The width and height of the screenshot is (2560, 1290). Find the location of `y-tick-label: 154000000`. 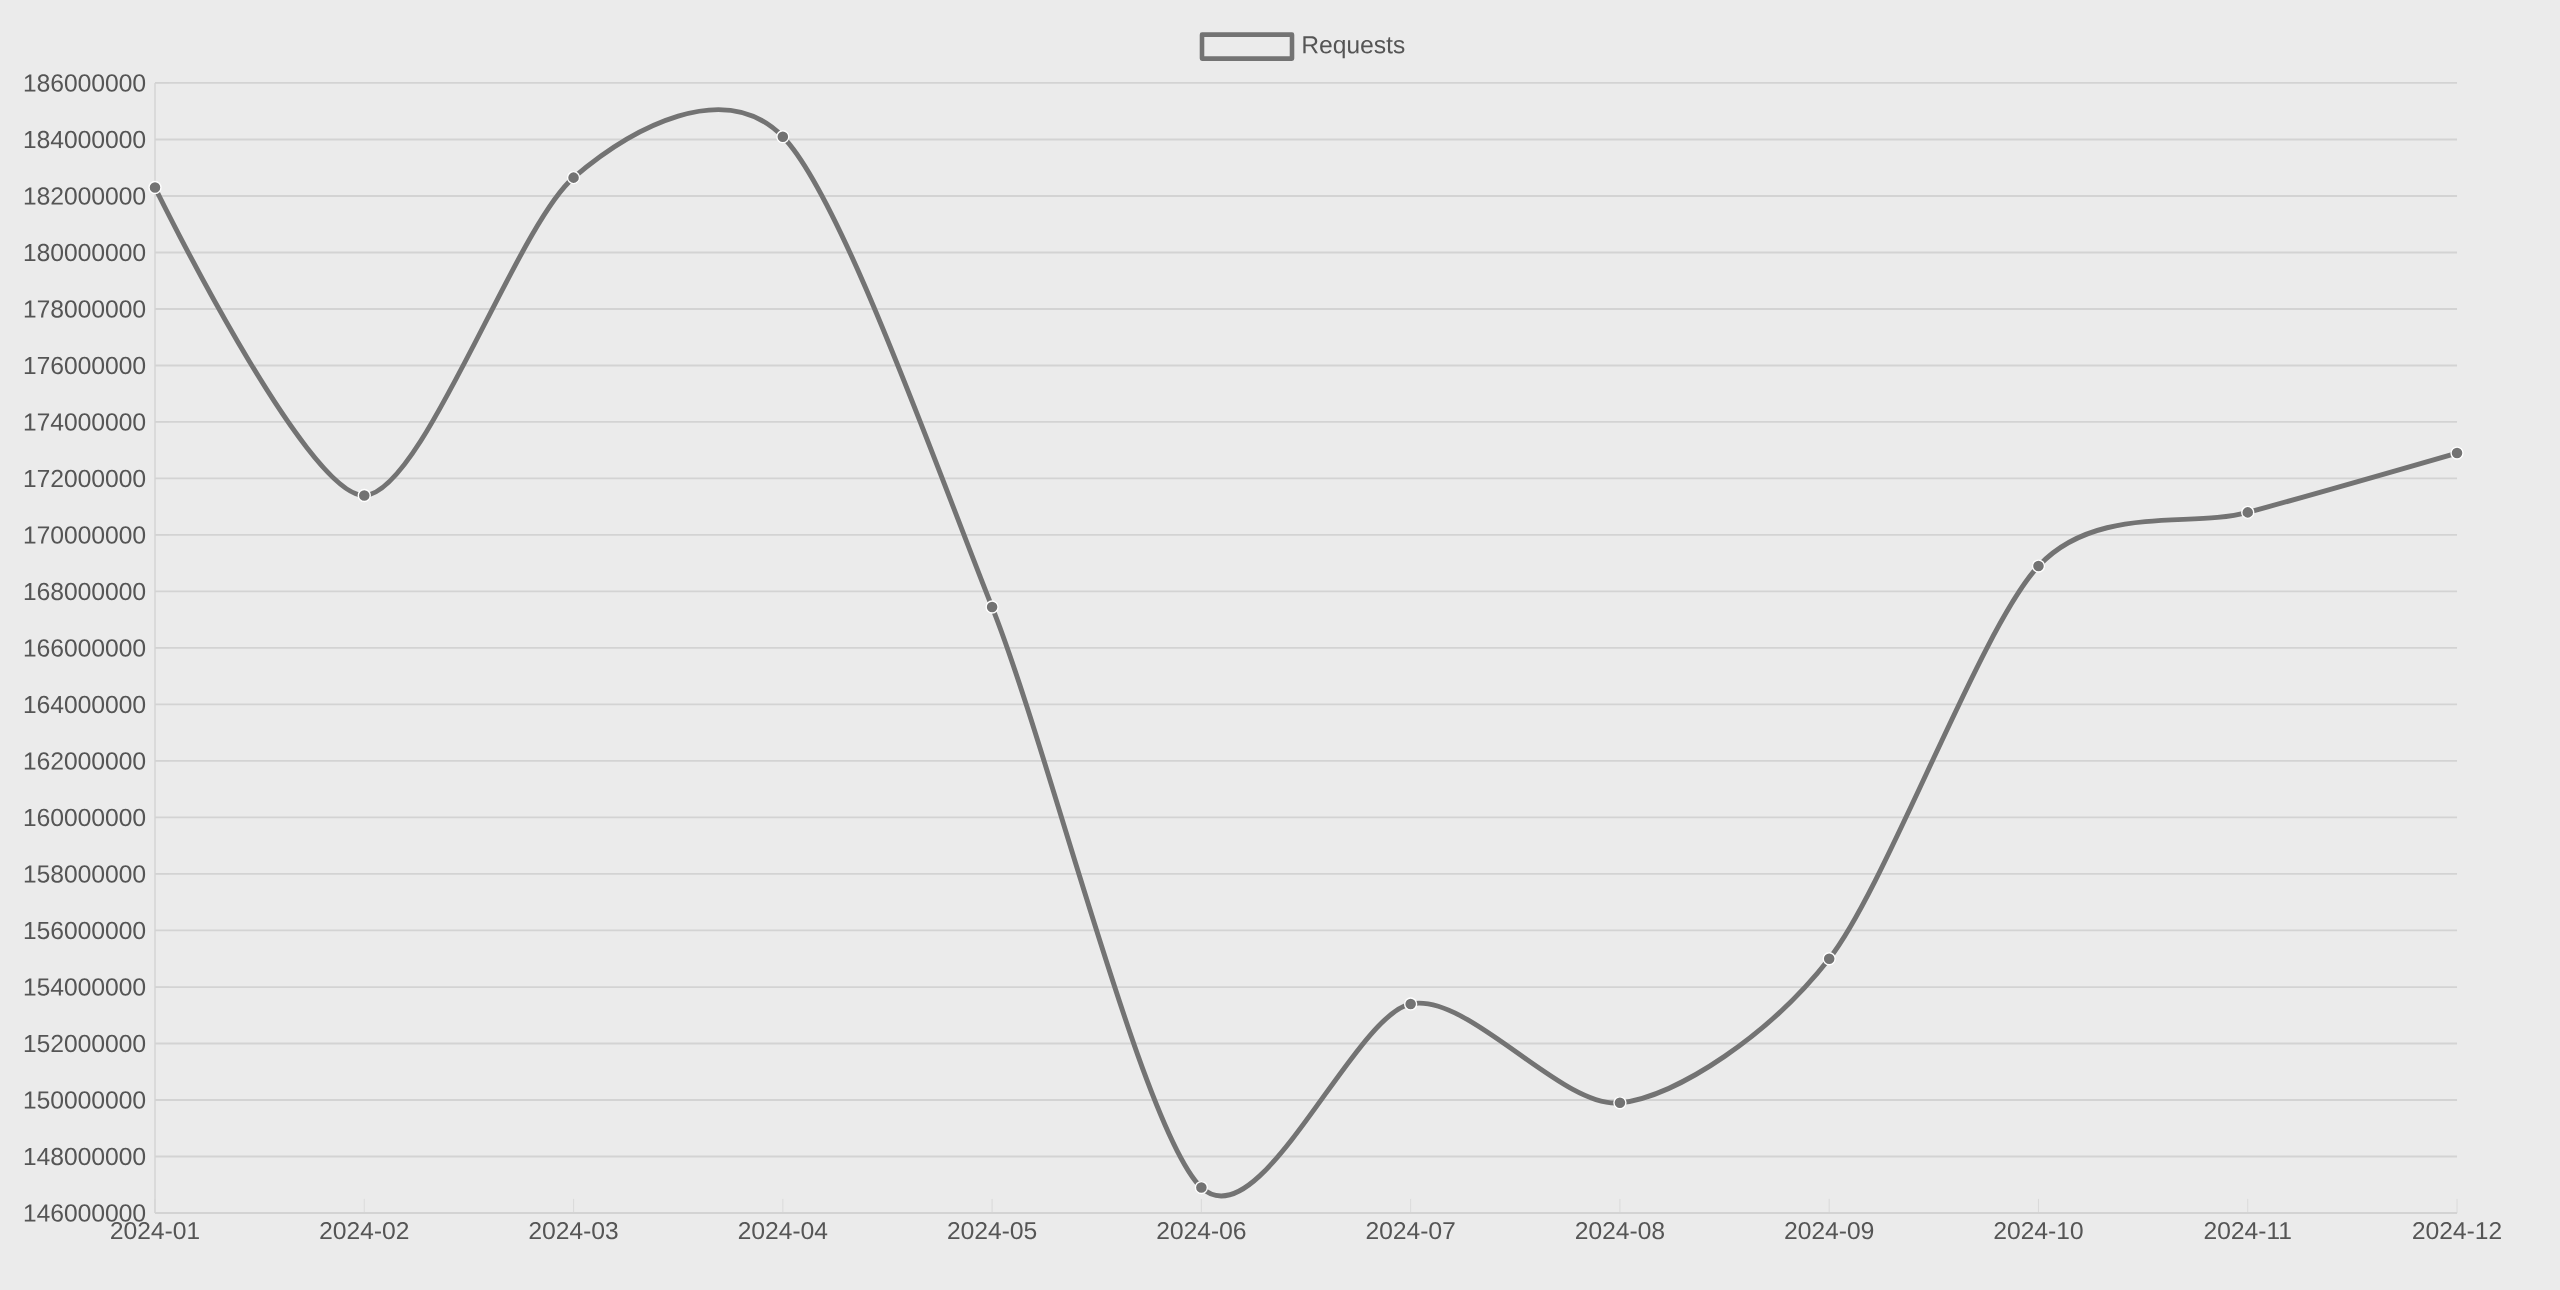

y-tick-label: 154000000 is located at coordinates (85, 987).